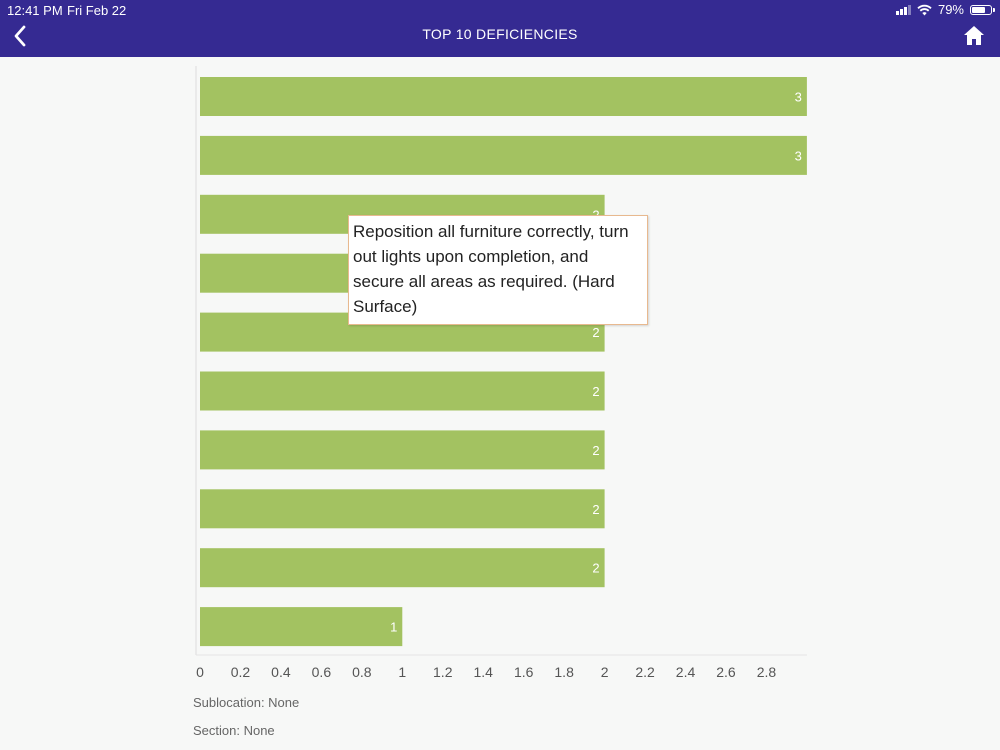  I want to click on chevron-left-icon, so click(20, 36).